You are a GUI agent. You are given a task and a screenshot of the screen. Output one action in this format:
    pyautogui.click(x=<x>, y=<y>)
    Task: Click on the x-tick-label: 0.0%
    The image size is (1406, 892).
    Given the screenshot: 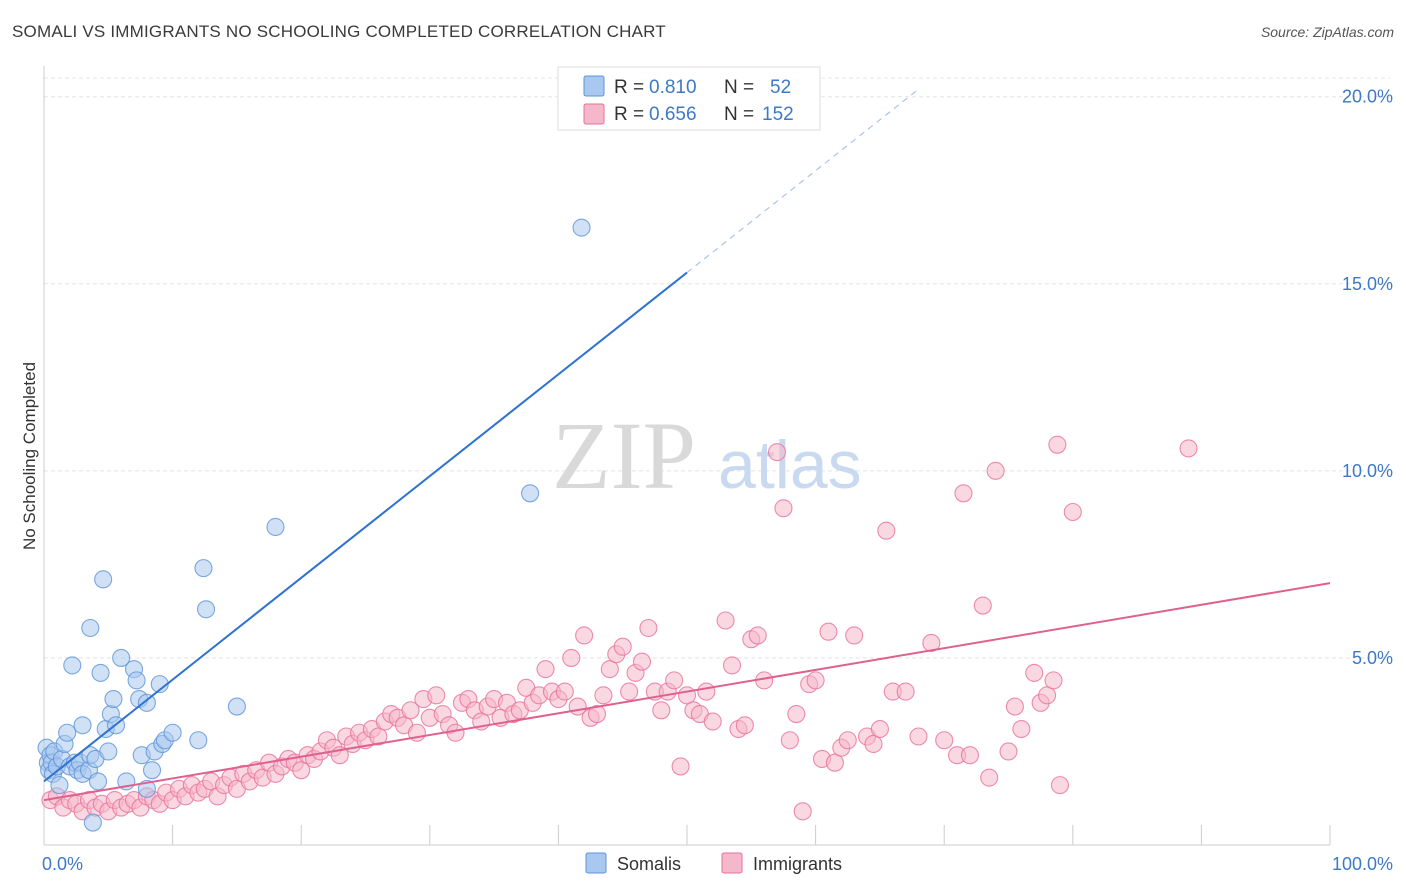 What is the action you would take?
    pyautogui.click(x=62, y=864)
    